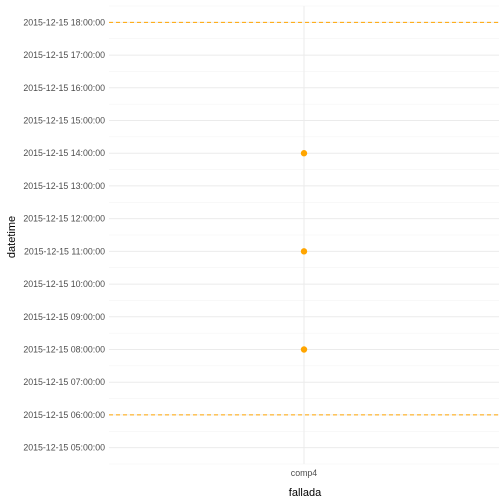 This screenshot has height=504, width=504. Describe the element at coordinates (64, 22) in the screenshot. I see `y-tick-label: 2015-12-15 18:00:00` at that location.